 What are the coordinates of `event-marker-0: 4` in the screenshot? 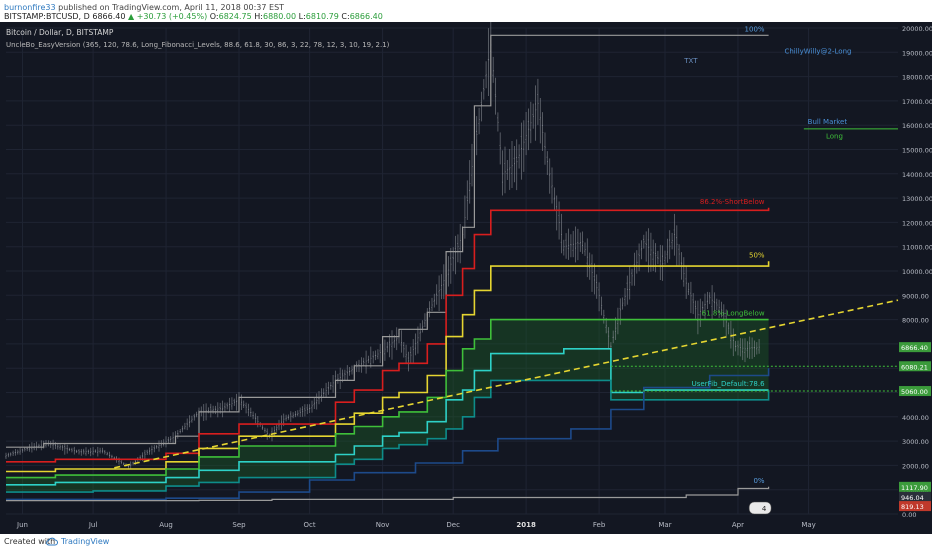 It's located at (764, 509).